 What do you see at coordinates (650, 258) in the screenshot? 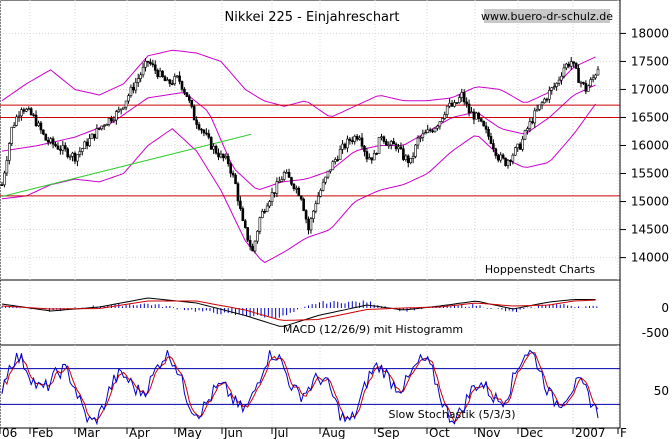
I see `y-tick-label: 14000` at bounding box center [650, 258].